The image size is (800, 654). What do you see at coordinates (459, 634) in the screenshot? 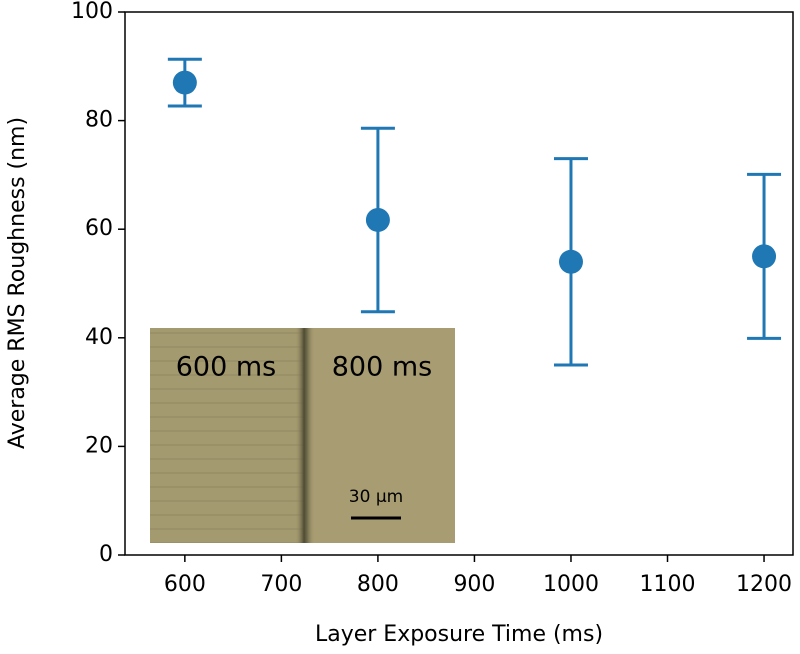
I see `x-axis-label: Layer Exposure Time (ms)` at bounding box center [459, 634].